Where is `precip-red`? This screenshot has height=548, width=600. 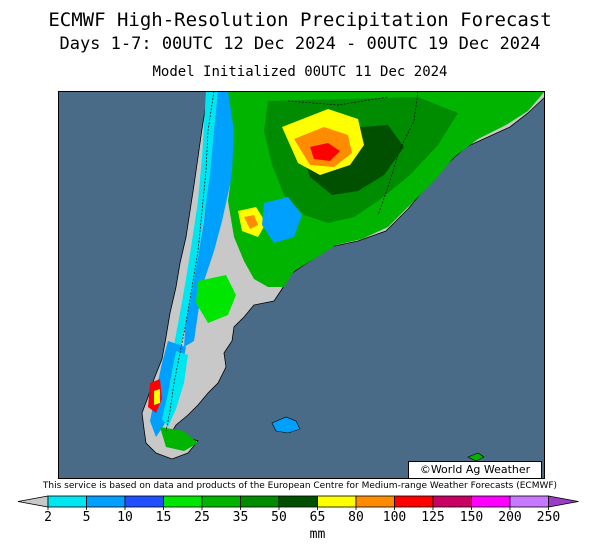 precip-red is located at coordinates (325, 152).